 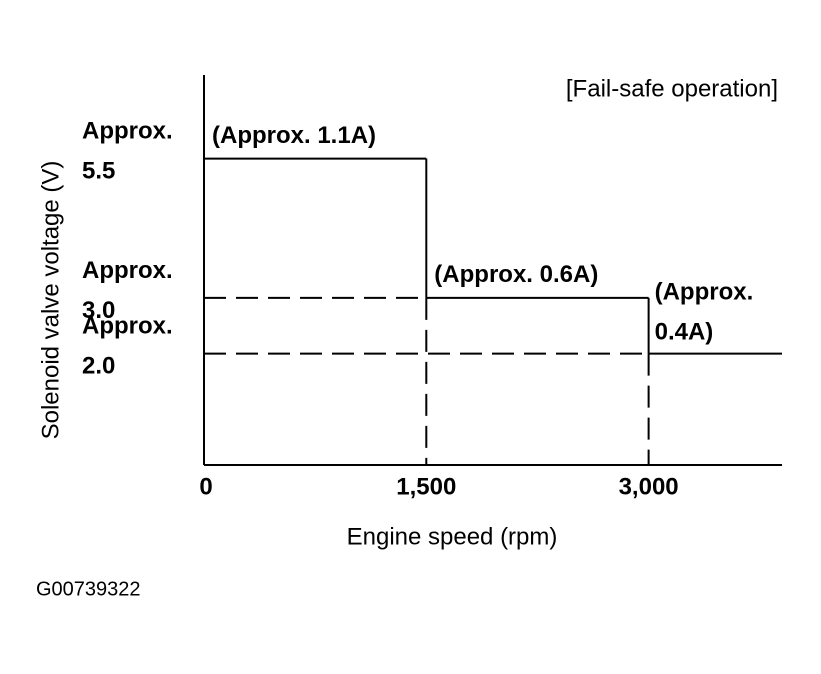 I want to click on annotation: (Approx. 1.1A), so click(x=294, y=135).